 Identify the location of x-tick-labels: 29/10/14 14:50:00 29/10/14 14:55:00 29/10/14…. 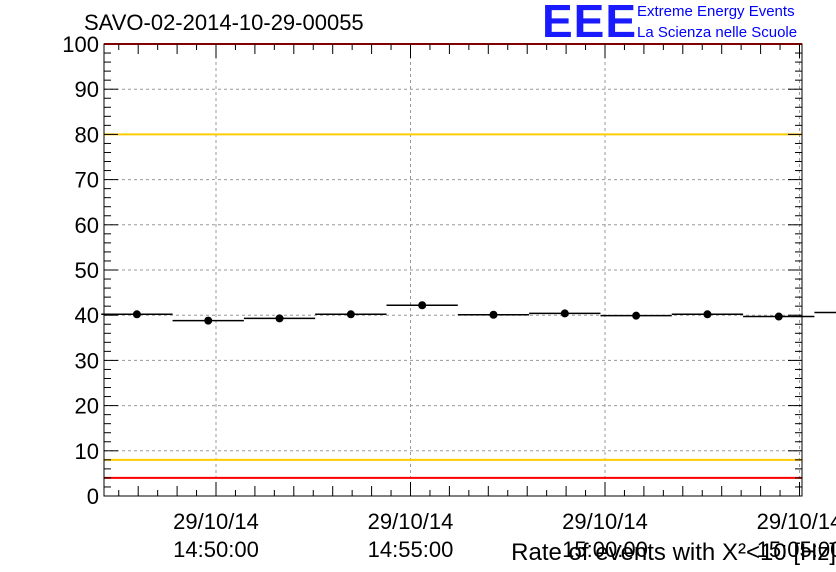
(504, 535).